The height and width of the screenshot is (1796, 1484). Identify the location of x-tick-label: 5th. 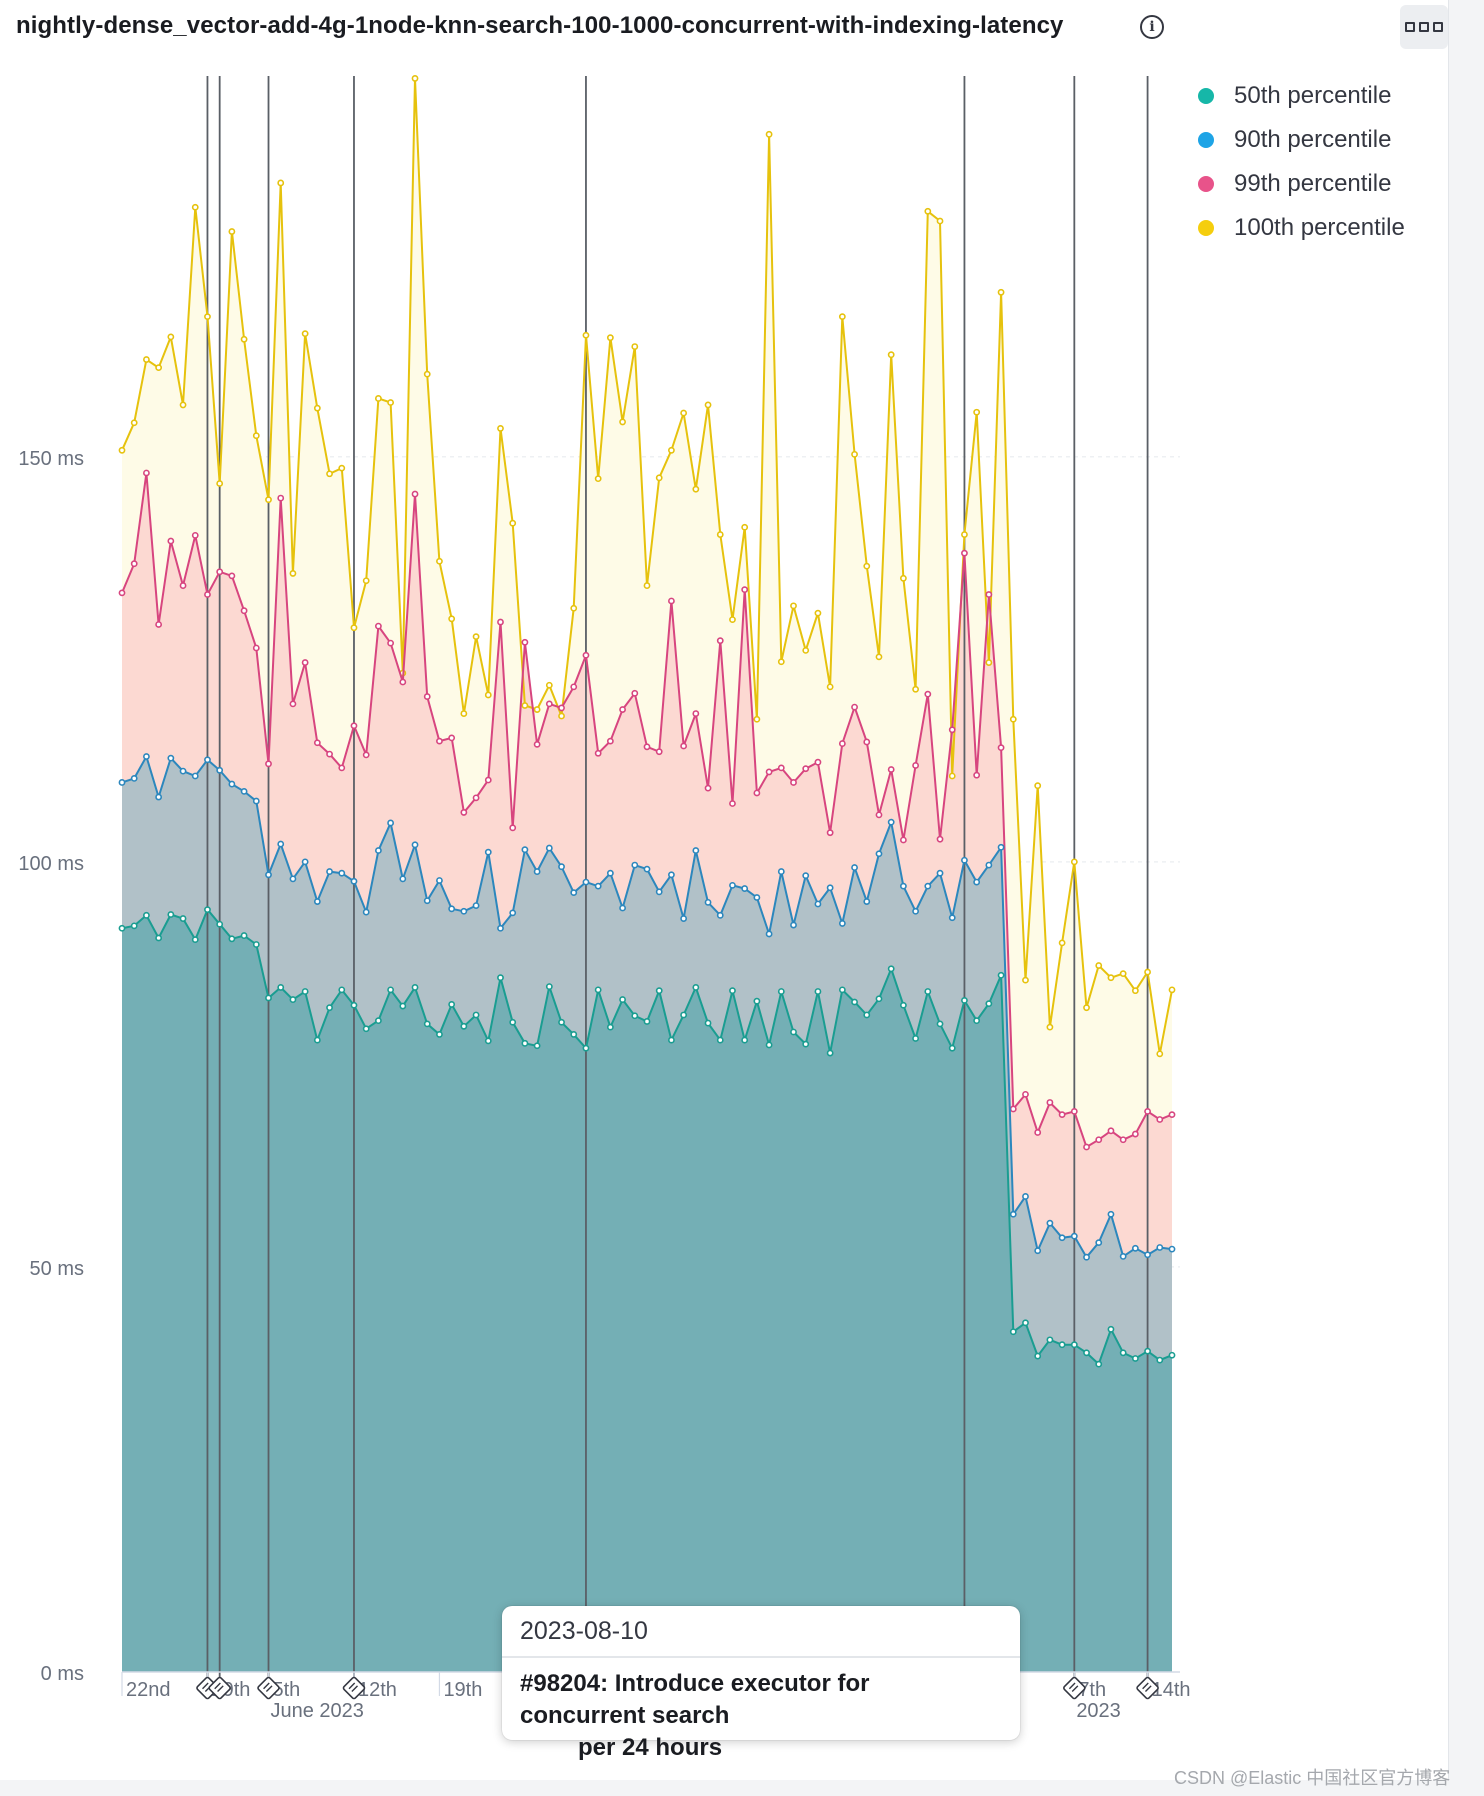
(287, 1690).